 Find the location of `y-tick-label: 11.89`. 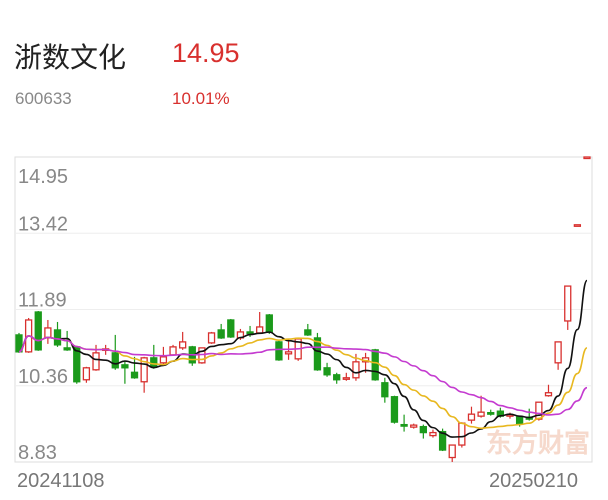

y-tick-label: 11.89 is located at coordinates (42, 301).